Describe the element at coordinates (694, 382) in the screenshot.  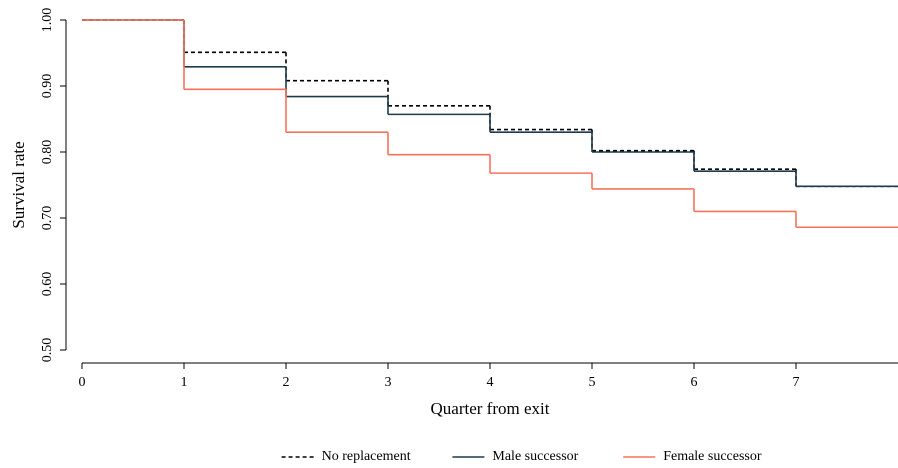
I see `x-tick-label: 6` at that location.